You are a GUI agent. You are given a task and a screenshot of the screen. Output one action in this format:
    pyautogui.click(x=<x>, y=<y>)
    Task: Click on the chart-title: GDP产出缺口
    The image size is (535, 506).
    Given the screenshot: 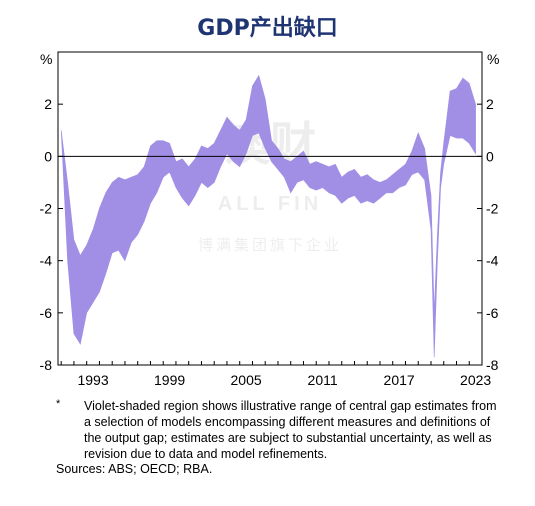 What is the action you would take?
    pyautogui.click(x=267, y=28)
    